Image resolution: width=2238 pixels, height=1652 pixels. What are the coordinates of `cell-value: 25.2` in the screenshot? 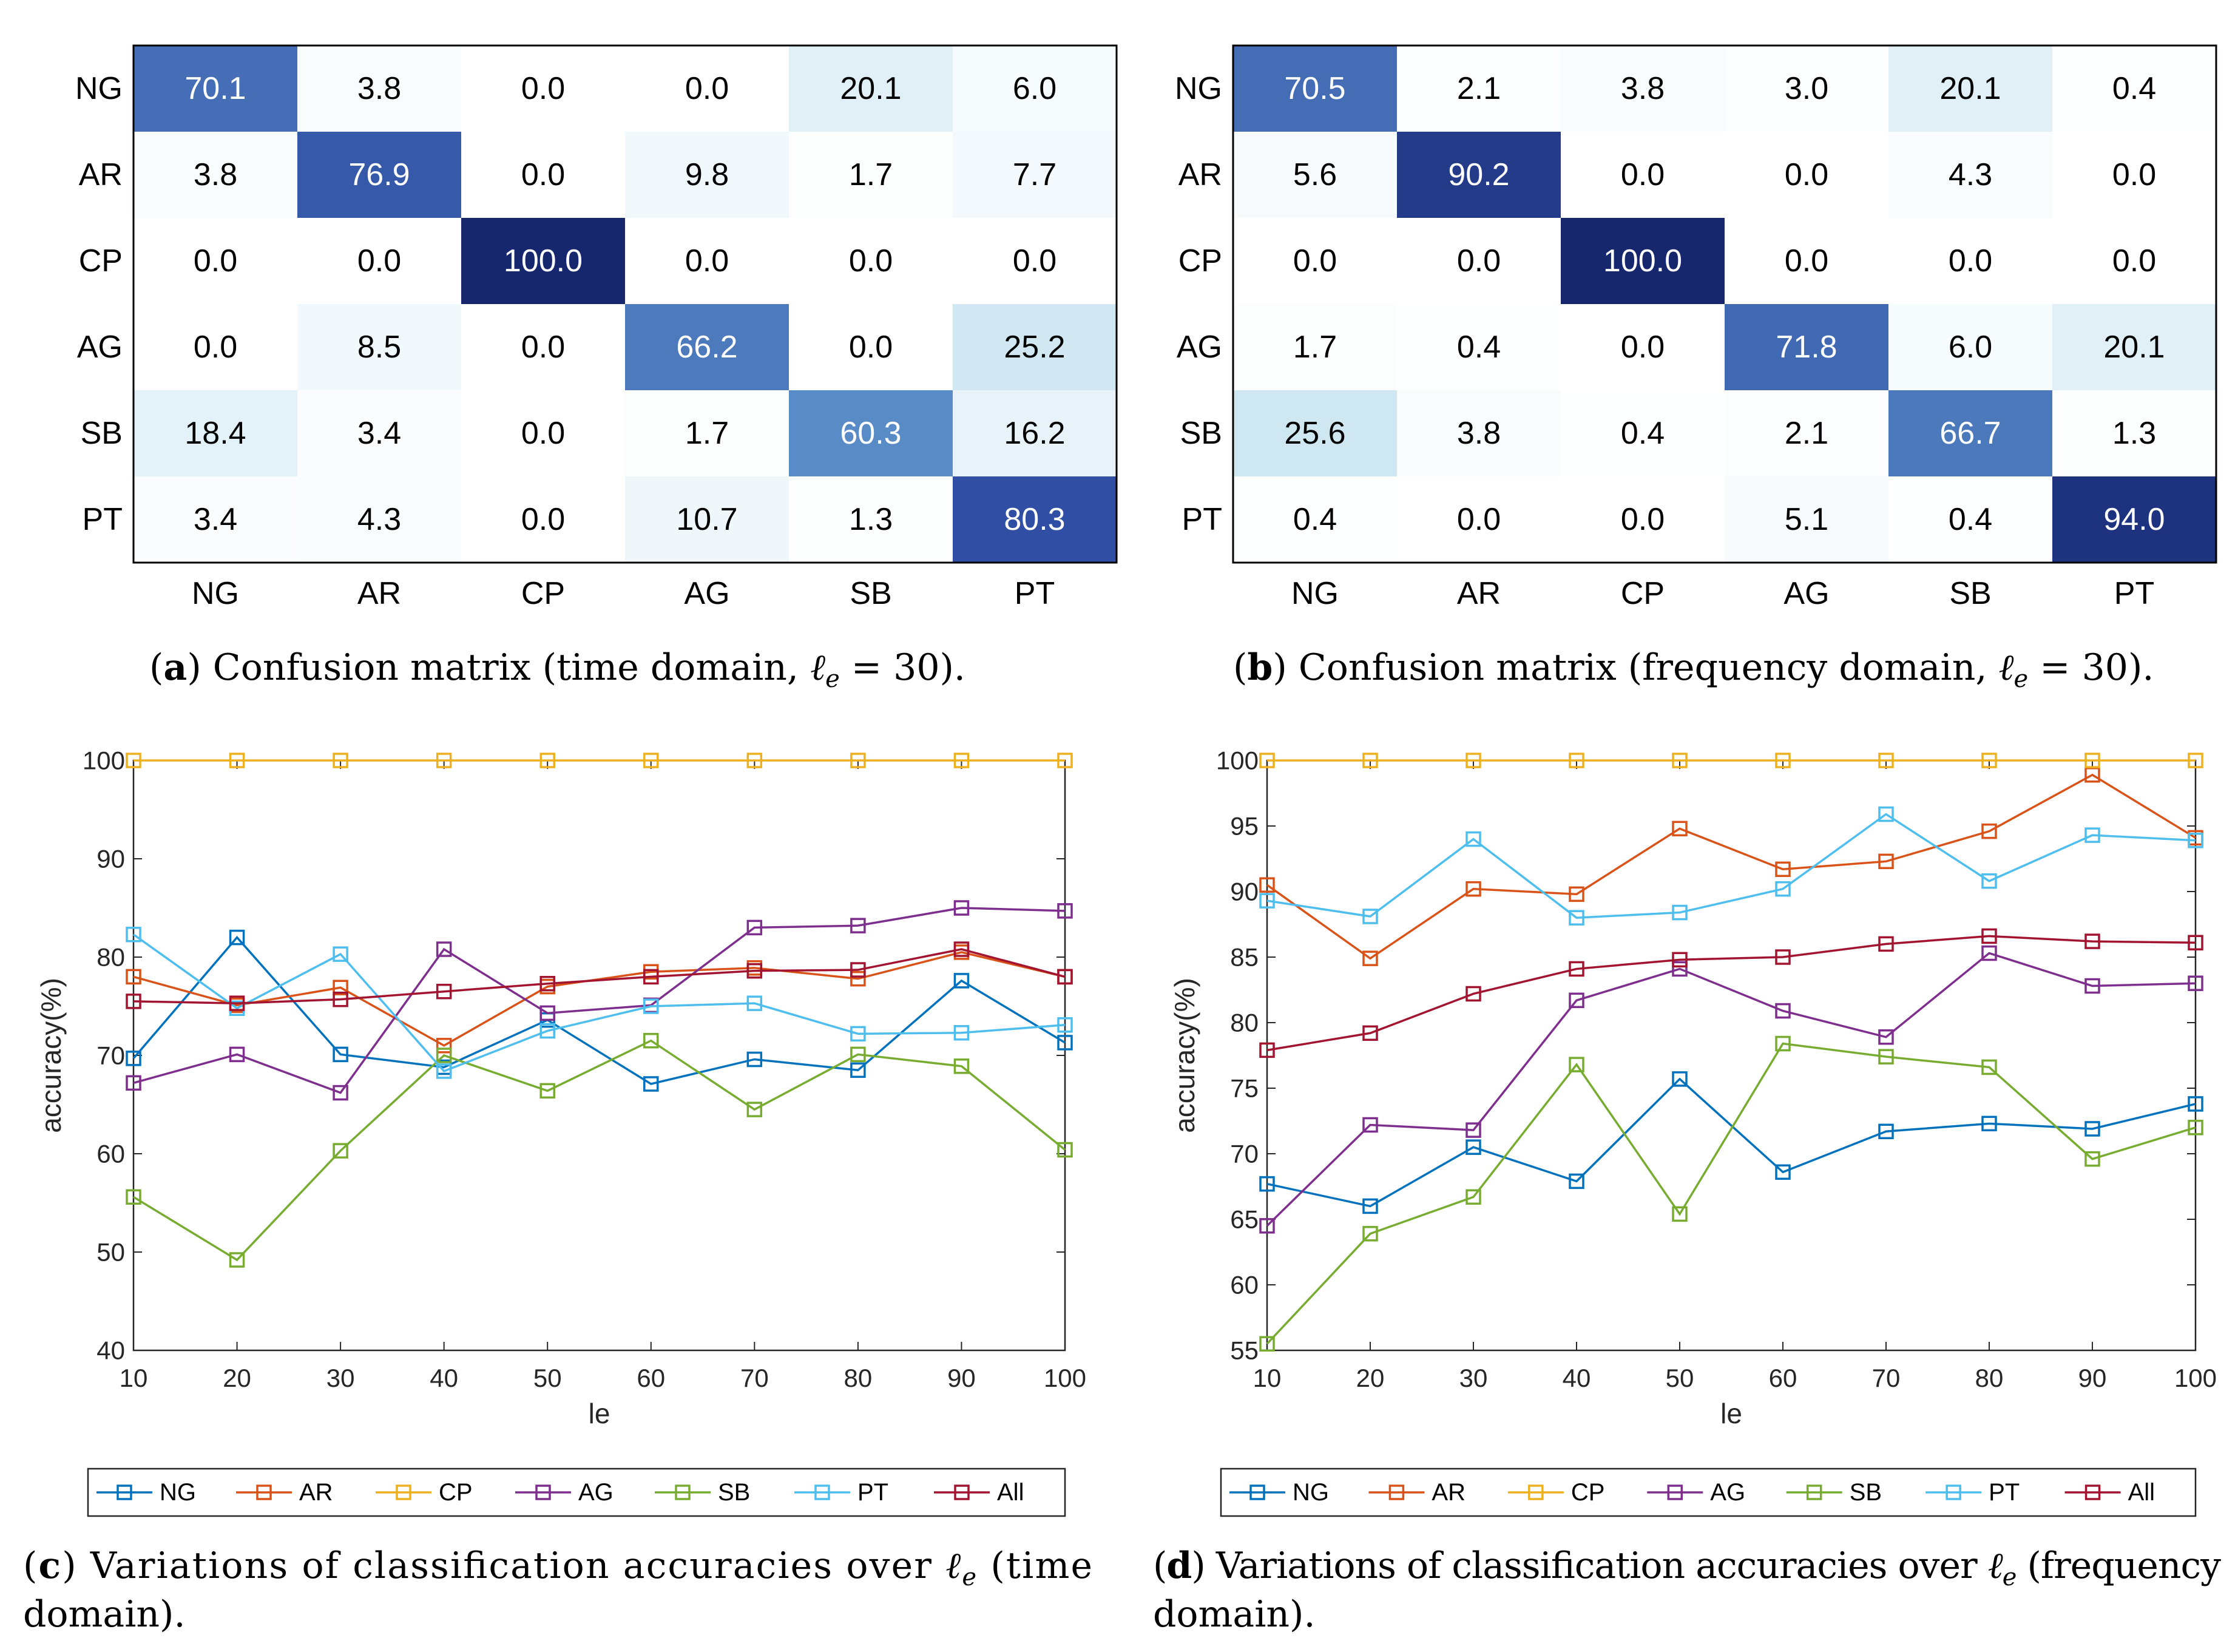 It's located at (1034, 348).